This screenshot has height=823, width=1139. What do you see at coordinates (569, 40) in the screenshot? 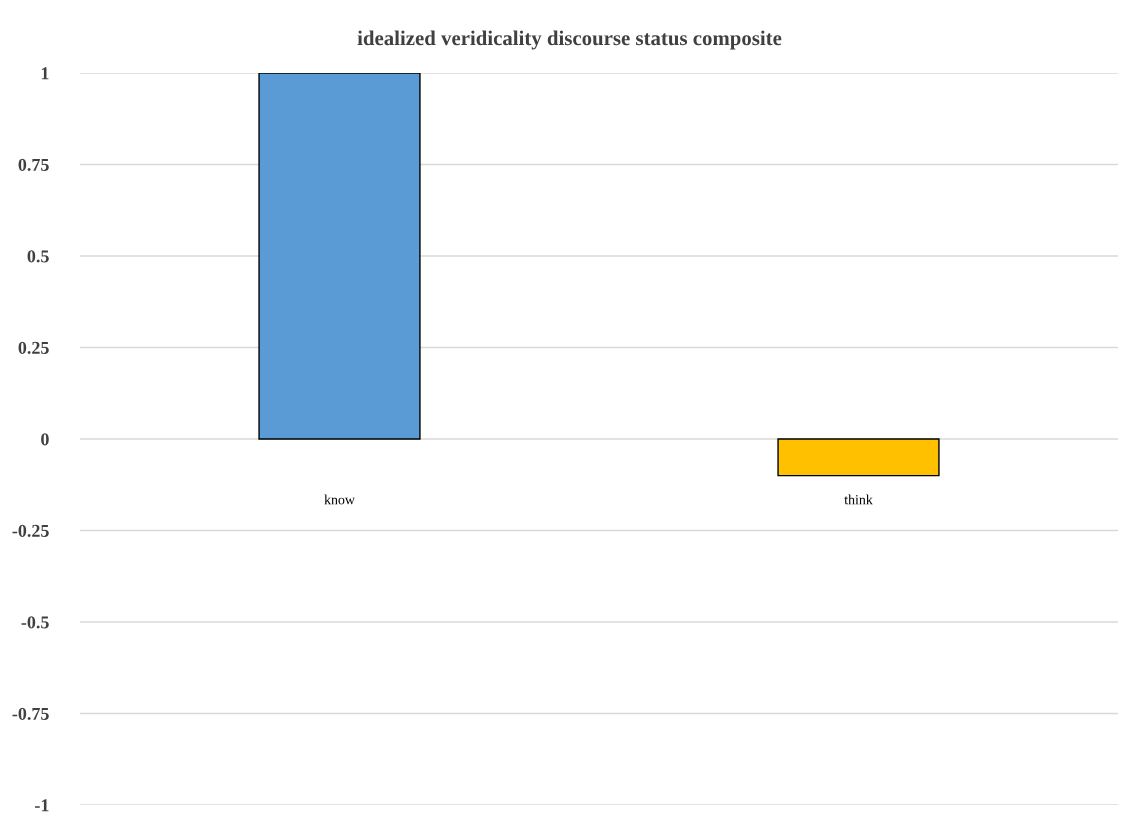
I see `chart-title: idealized veridicality discourse status composite` at bounding box center [569, 40].